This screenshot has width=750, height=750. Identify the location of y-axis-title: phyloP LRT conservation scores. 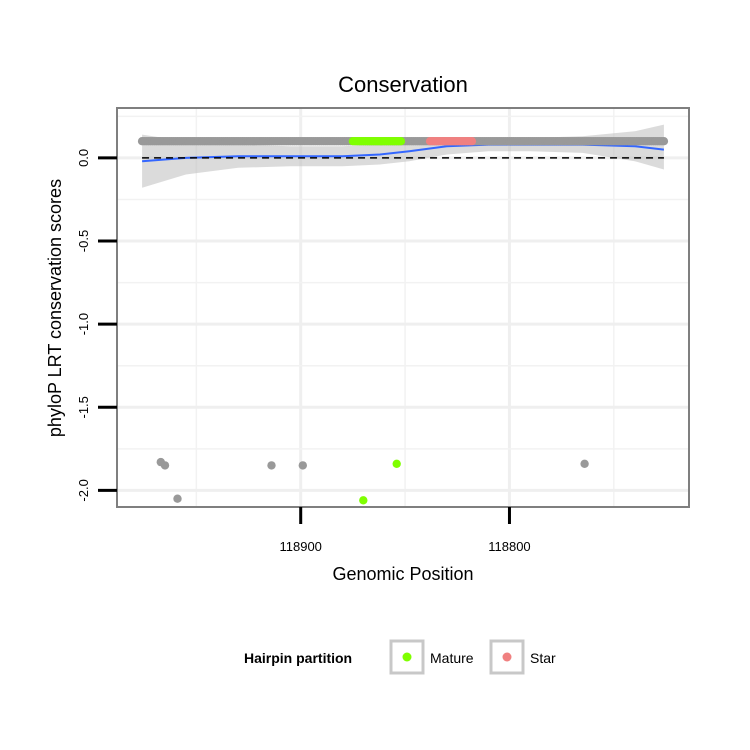
(55, 308).